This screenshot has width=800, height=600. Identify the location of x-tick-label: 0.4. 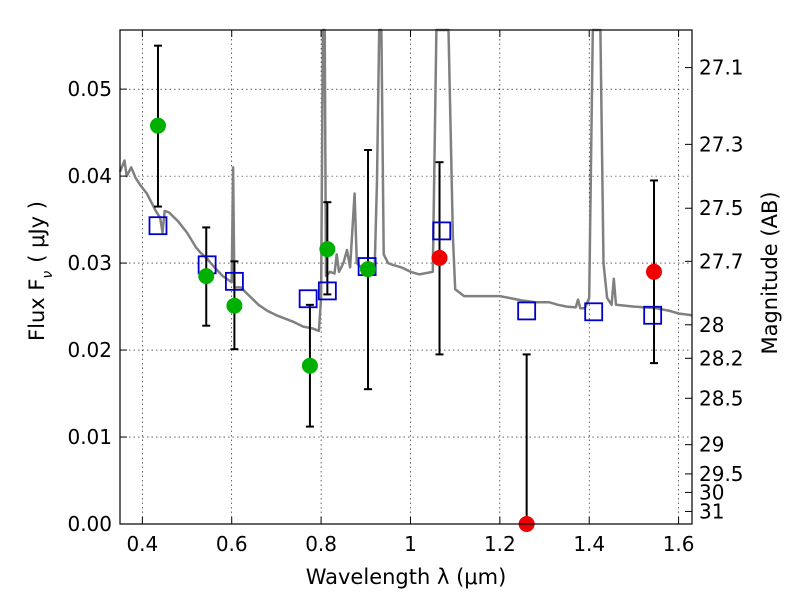
(142, 544).